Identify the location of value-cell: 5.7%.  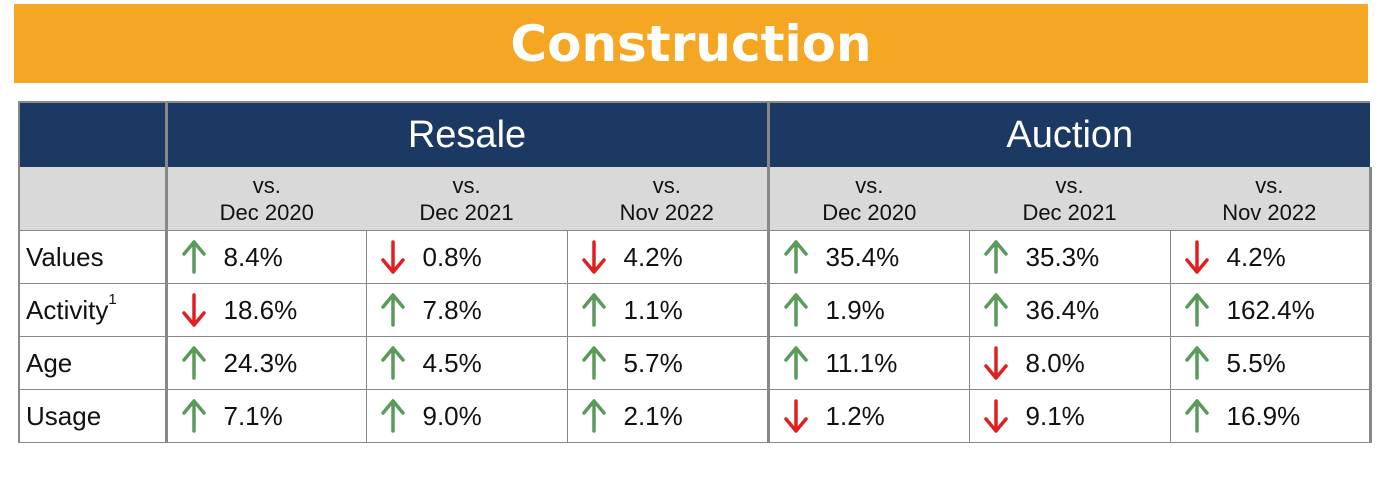
(667, 363).